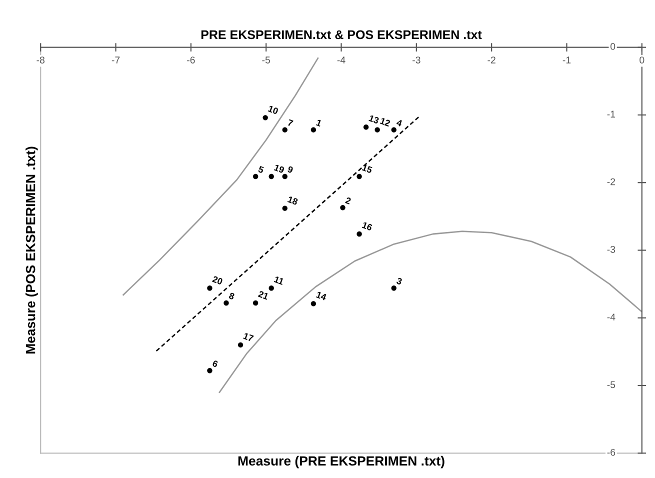 The height and width of the screenshot is (478, 655). I want to click on annotation: 2, so click(348, 200).